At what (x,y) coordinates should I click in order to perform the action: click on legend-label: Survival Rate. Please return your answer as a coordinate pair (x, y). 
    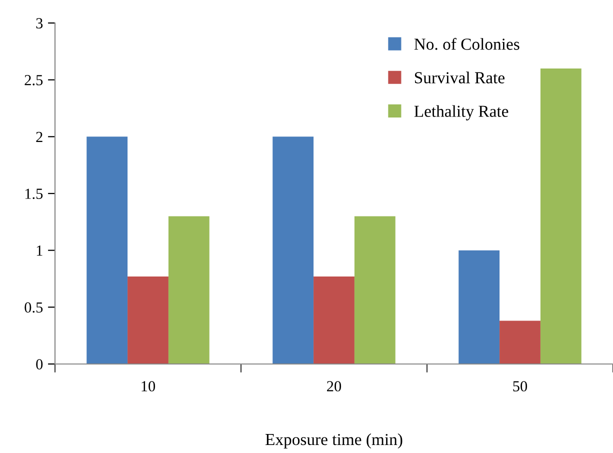
    Looking at the image, I should click on (459, 78).